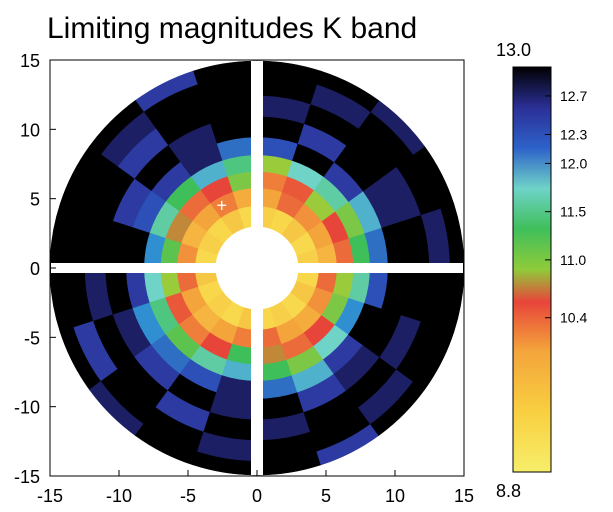 The image size is (613, 512). What do you see at coordinates (508, 491) in the screenshot?
I see `colorbar-min-label: 8.8` at bounding box center [508, 491].